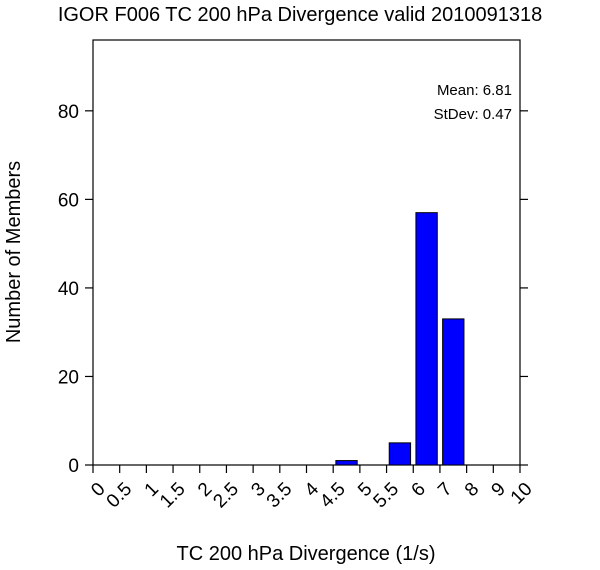 Image resolution: width=600 pixels, height=570 pixels. I want to click on x-tick-label: 6, so click(419, 490).